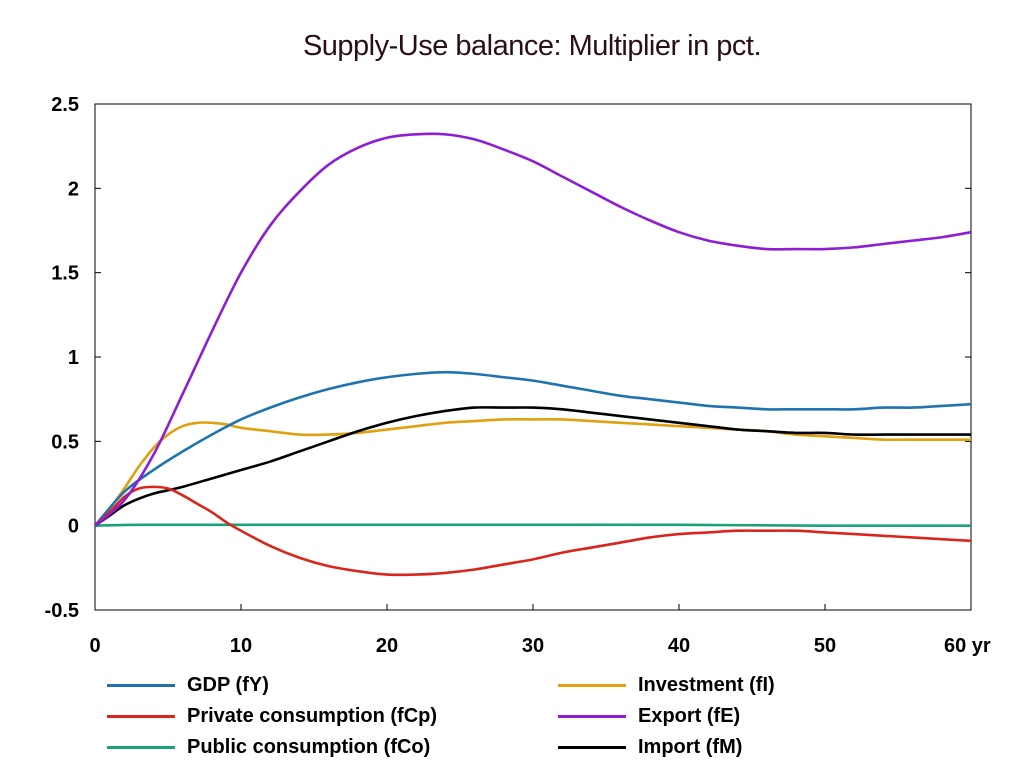 This screenshot has width=1024, height=778. I want to click on series-line-import-fm, so click(532, 466).